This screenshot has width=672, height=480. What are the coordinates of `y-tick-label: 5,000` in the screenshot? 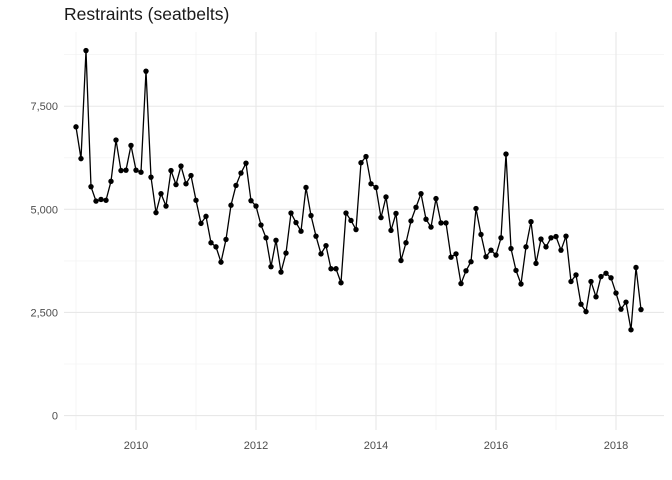 It's located at (44, 210).